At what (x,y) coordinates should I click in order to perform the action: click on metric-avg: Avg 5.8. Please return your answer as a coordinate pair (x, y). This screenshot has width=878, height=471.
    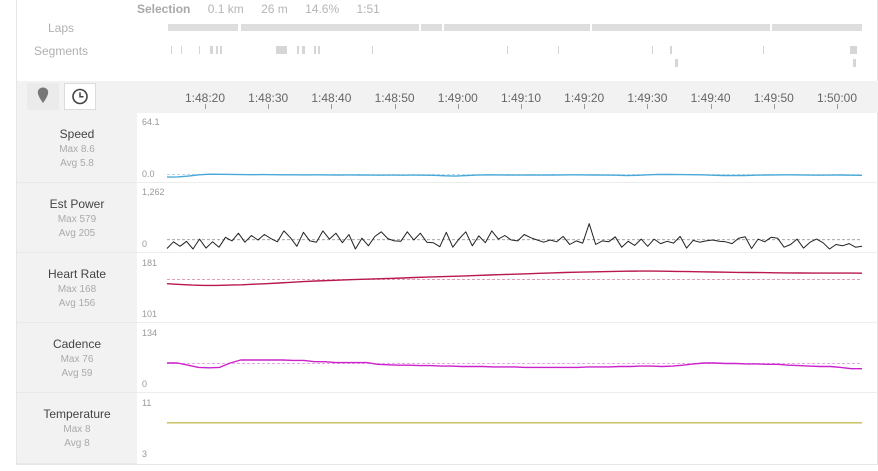
    Looking at the image, I should click on (77, 163).